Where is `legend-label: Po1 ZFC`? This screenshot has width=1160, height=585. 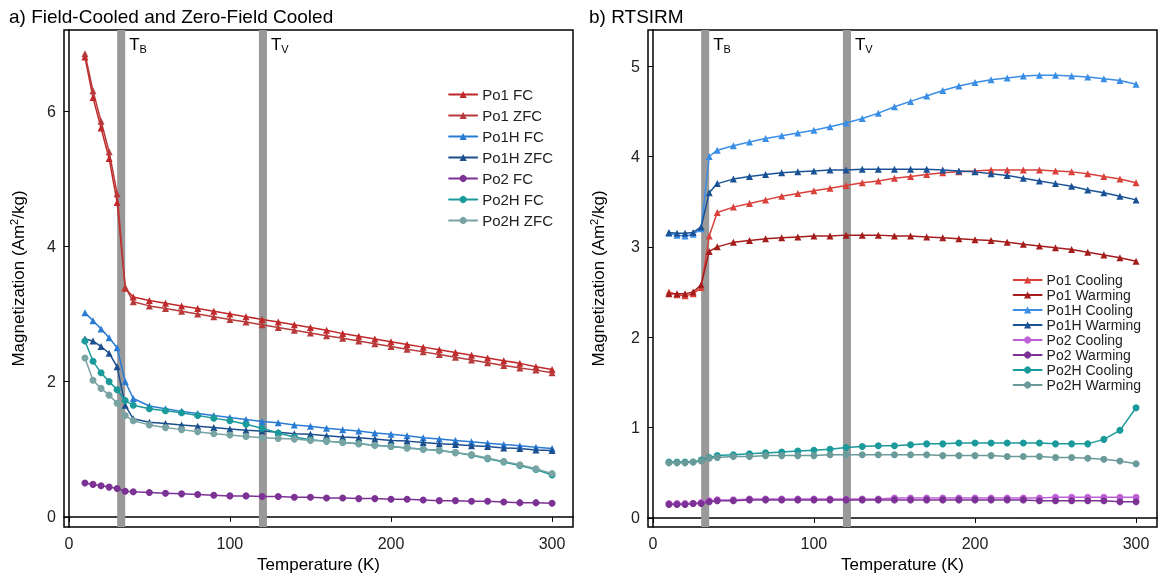
legend-label: Po1 ZFC is located at coordinates (512, 115).